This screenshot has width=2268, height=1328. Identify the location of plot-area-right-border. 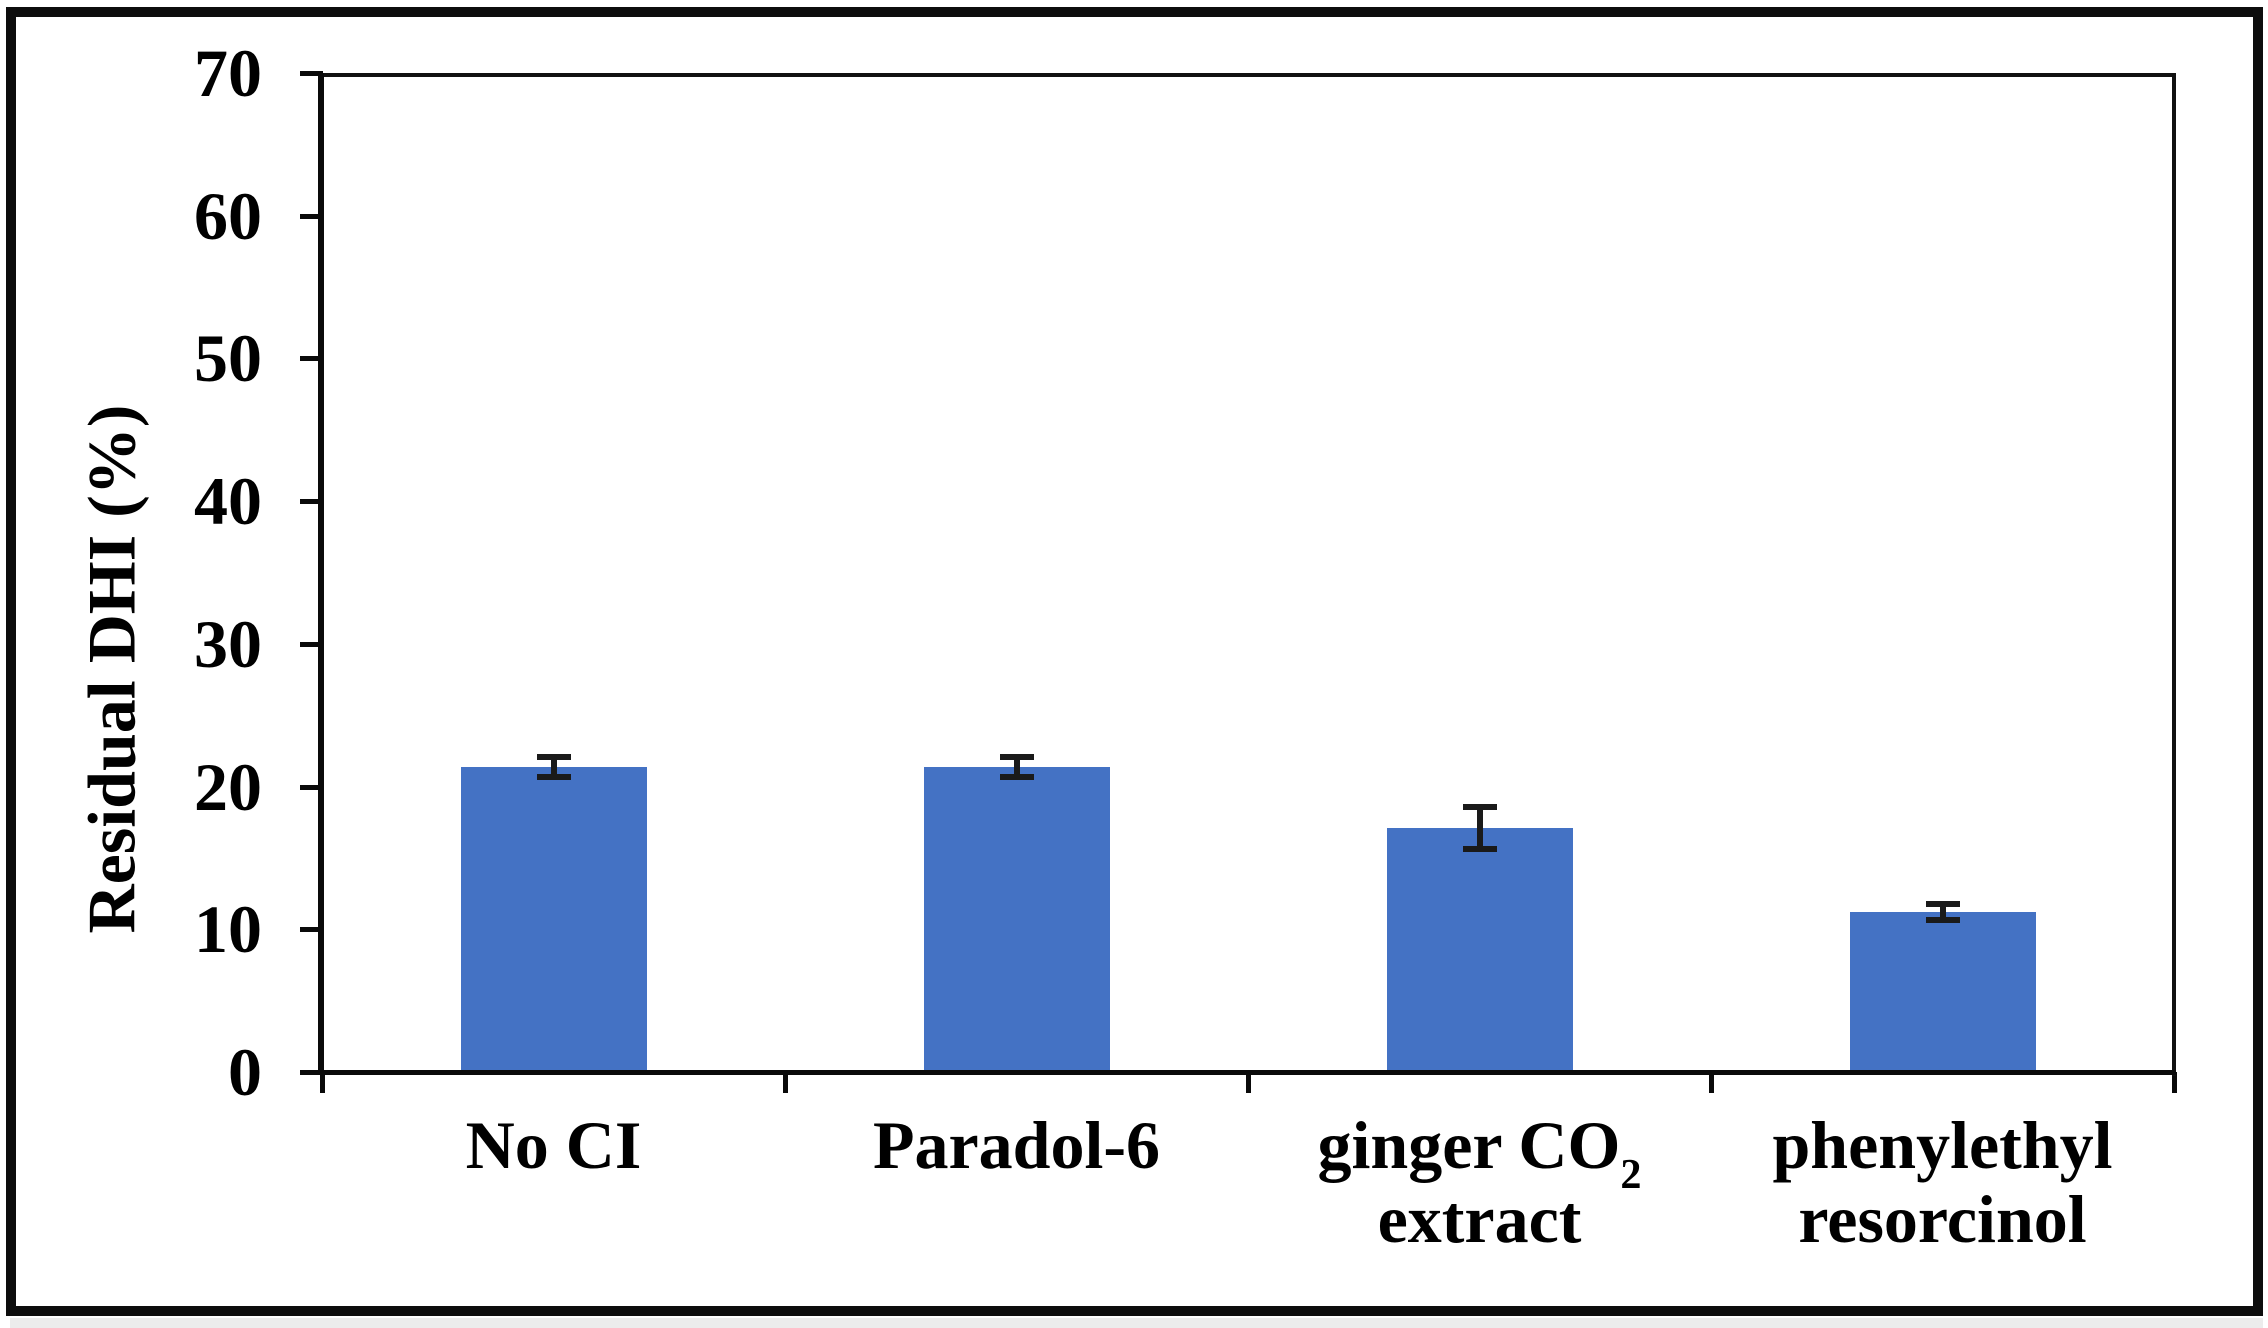
(2174, 574).